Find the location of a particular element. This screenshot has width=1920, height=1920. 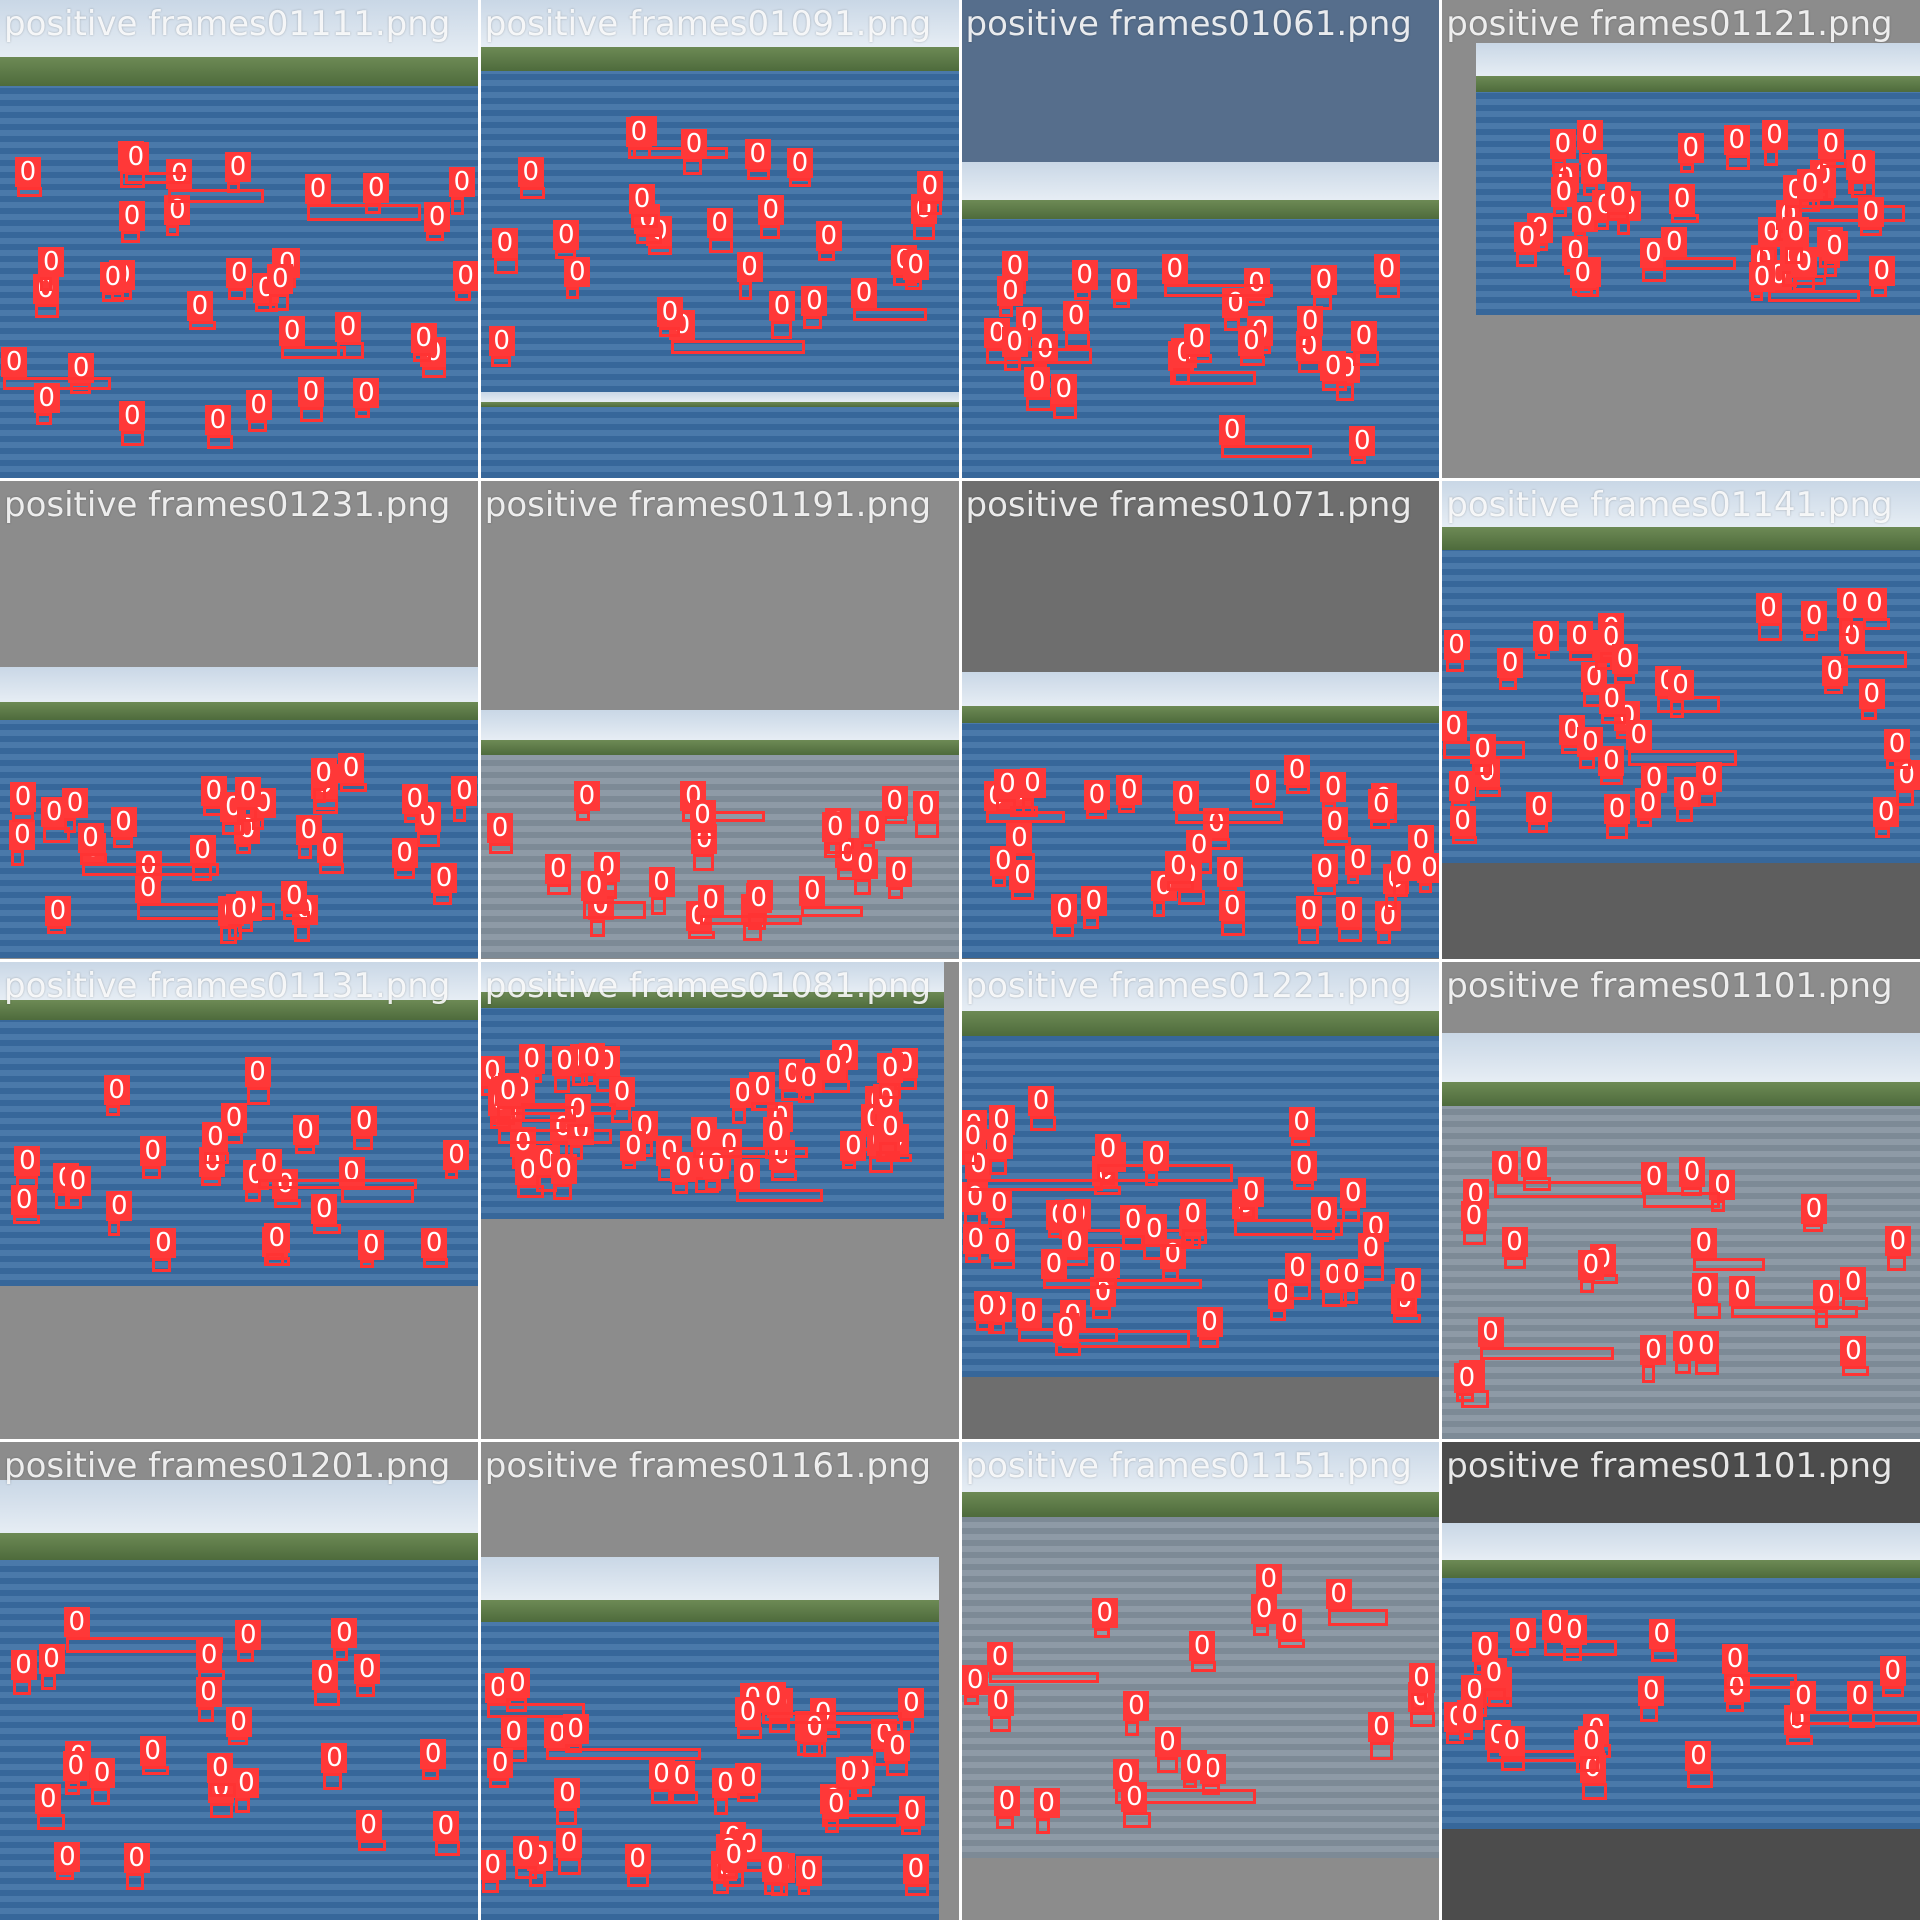

tile-caption: positive frames01121.png is located at coordinates (1669, 24).